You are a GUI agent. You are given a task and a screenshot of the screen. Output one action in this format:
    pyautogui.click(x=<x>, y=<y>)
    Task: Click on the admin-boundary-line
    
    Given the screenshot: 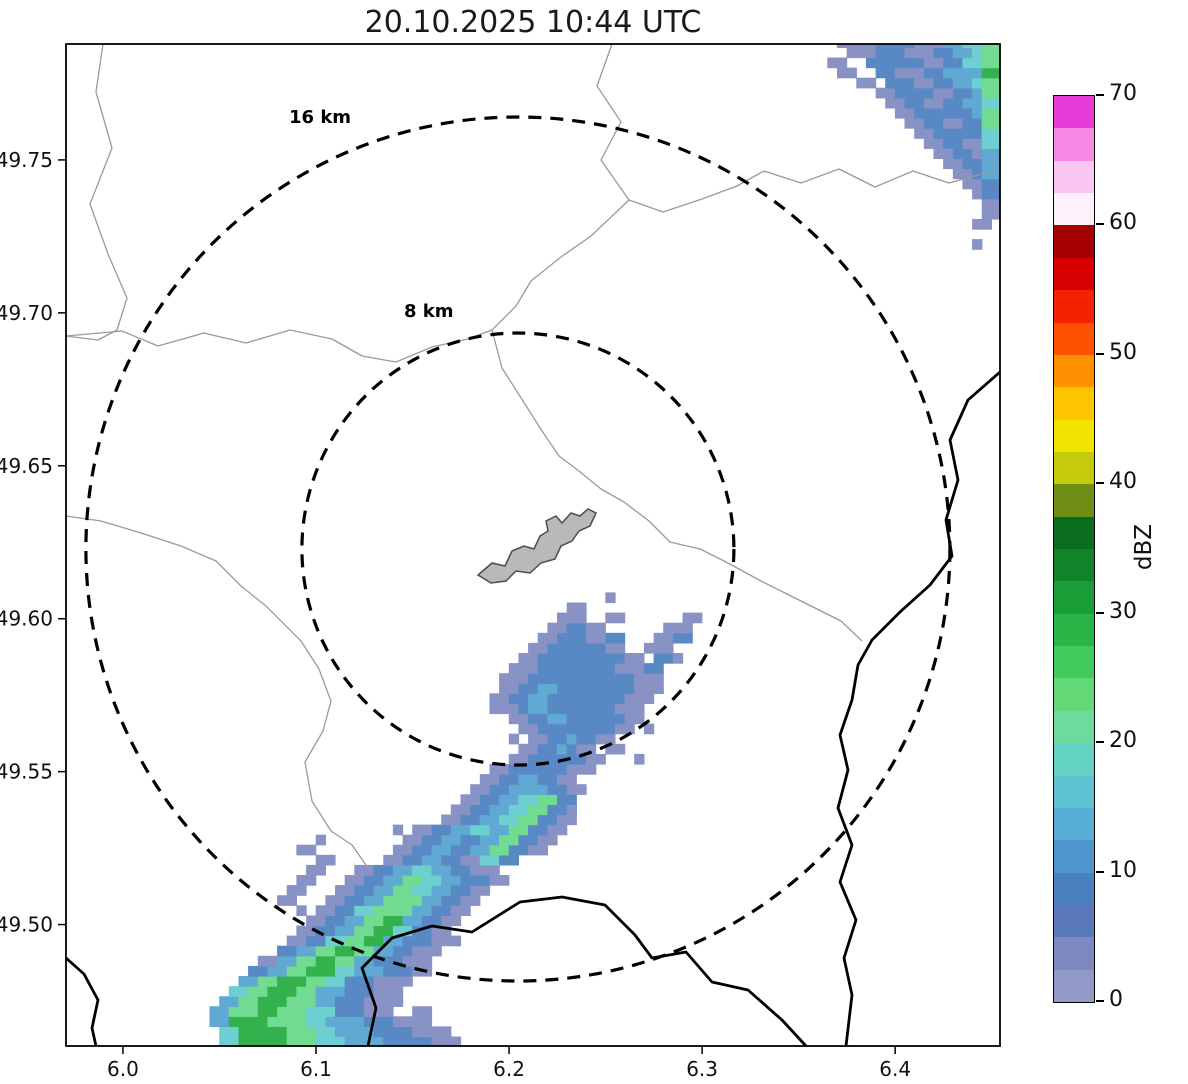 What is the action you would take?
    pyautogui.click(x=199, y=673)
    